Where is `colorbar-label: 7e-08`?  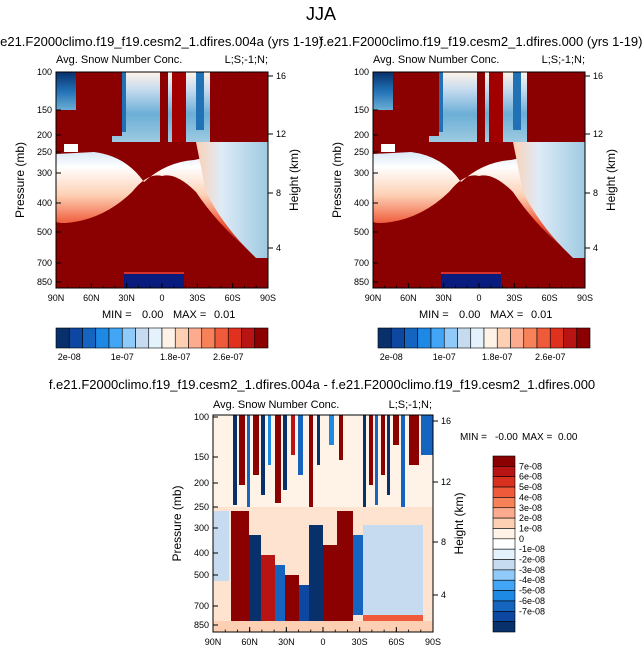 colorbar-label: 7e-08 is located at coordinates (530, 466).